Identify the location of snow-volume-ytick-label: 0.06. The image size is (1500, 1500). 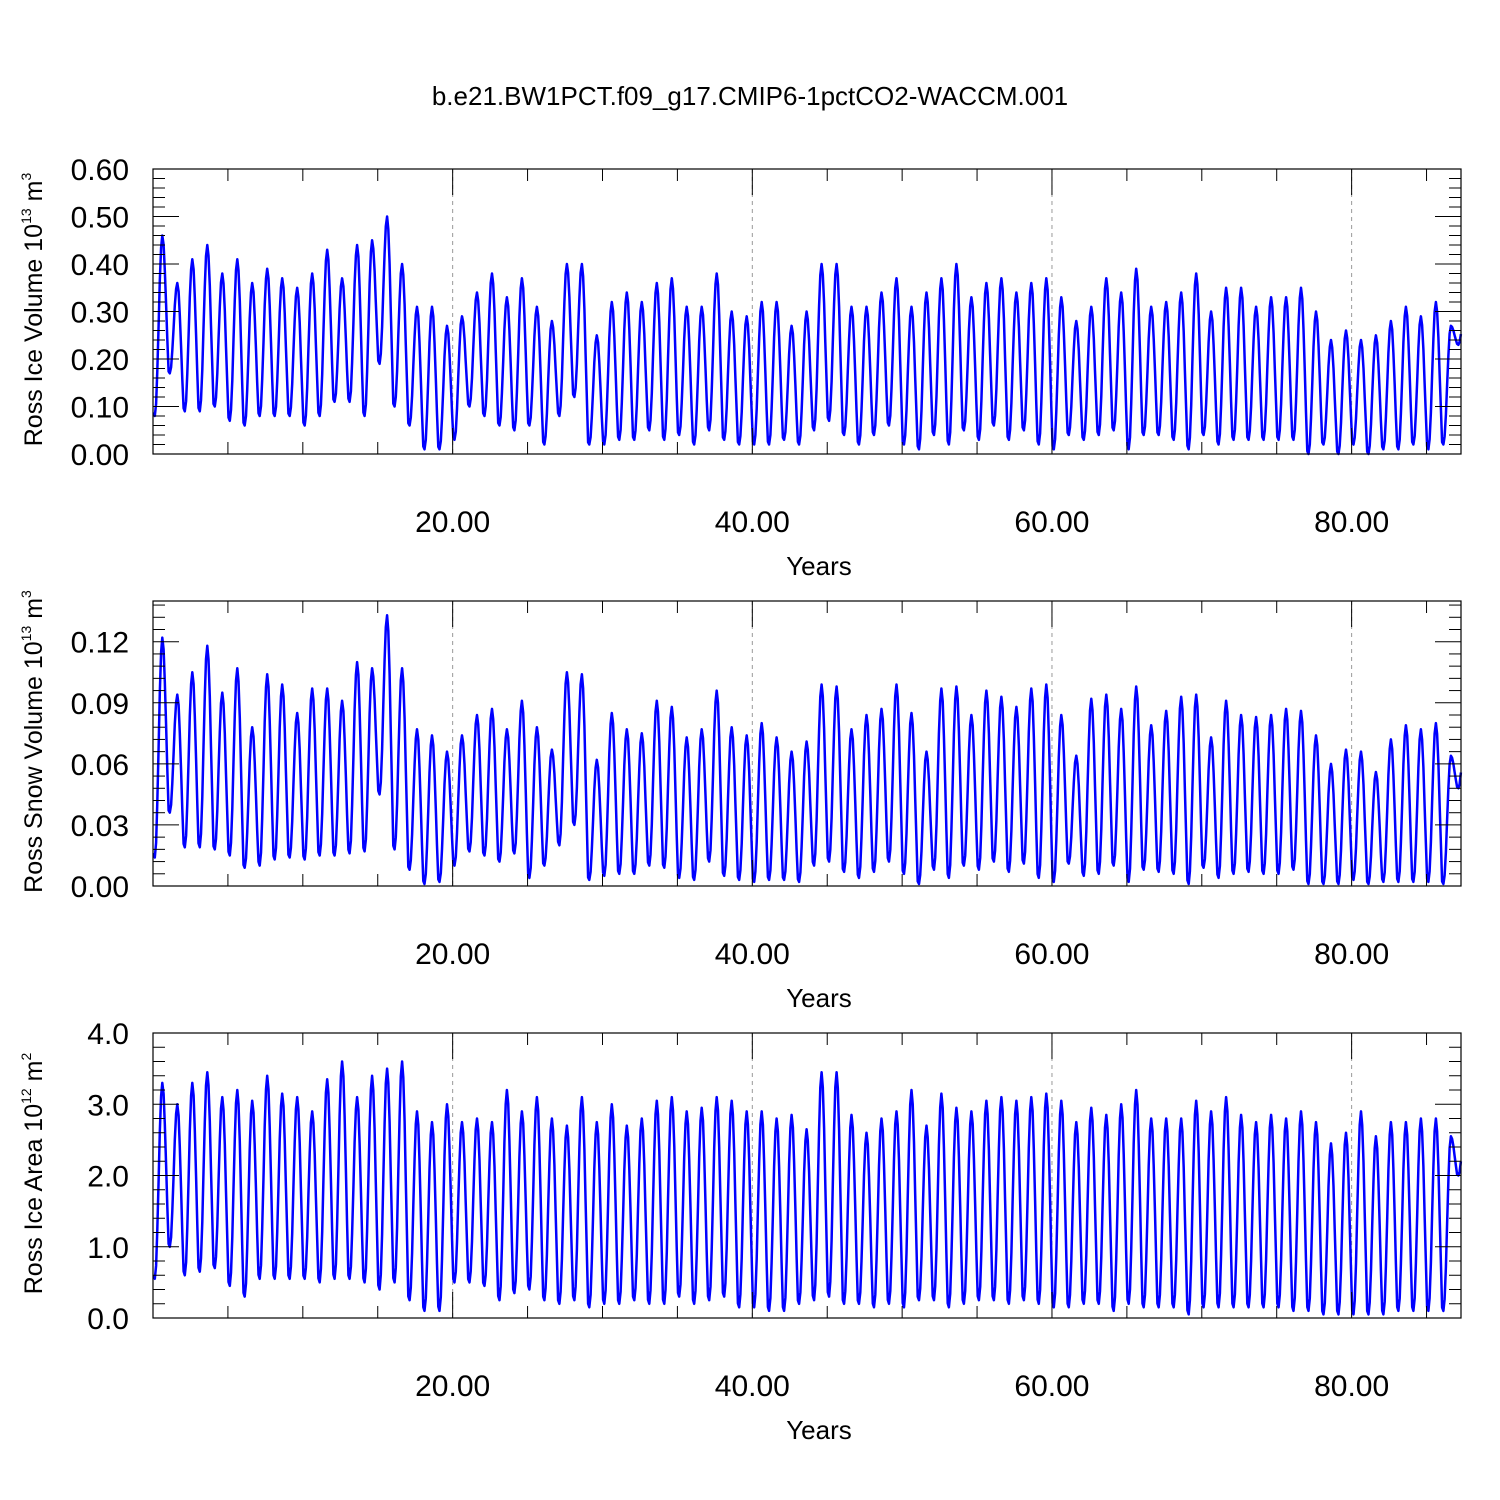
(100, 765).